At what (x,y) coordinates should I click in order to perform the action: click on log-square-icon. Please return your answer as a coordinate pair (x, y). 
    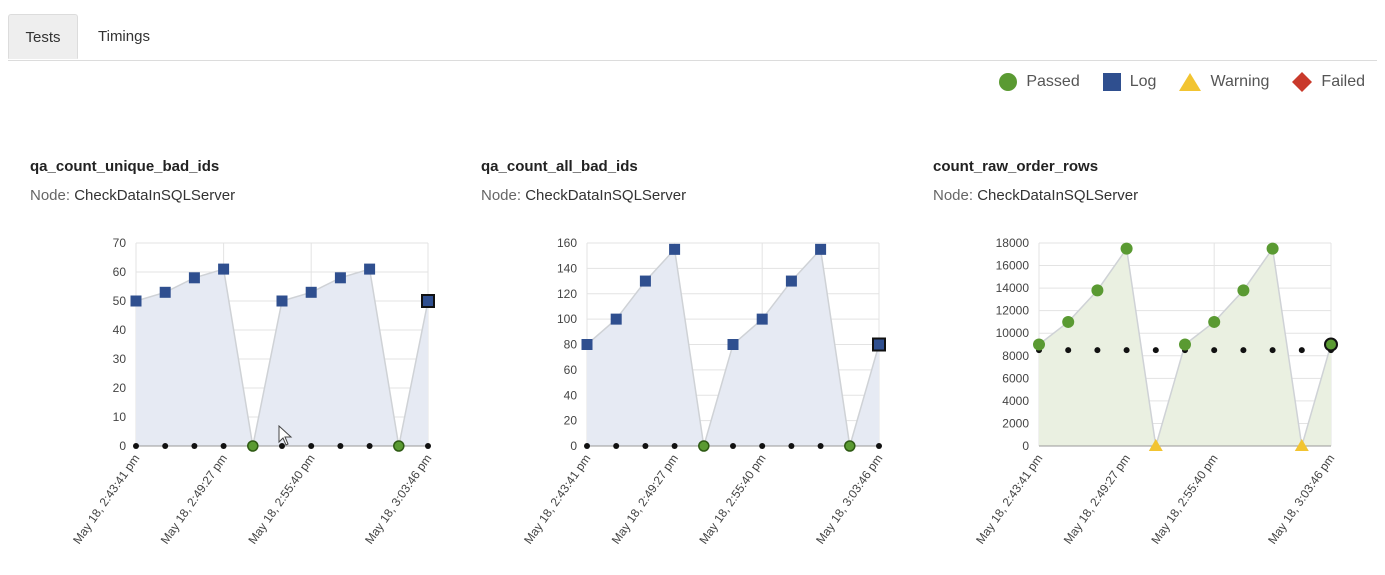
    Looking at the image, I should click on (1111, 82).